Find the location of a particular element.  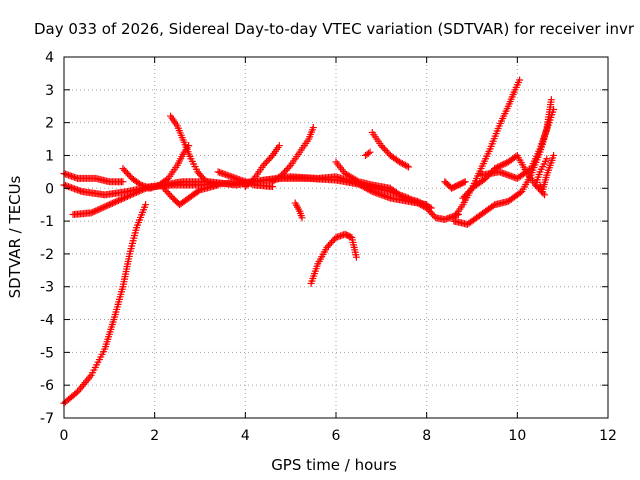

y-tick-labels: -7 -6 -5 -4 -3 -2 -1 0 1 2 3 4 is located at coordinates (47, 238).